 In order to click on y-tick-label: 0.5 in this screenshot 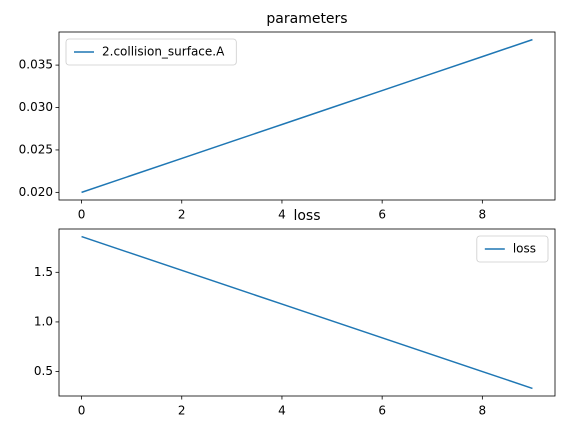, I will do `click(43, 371)`.